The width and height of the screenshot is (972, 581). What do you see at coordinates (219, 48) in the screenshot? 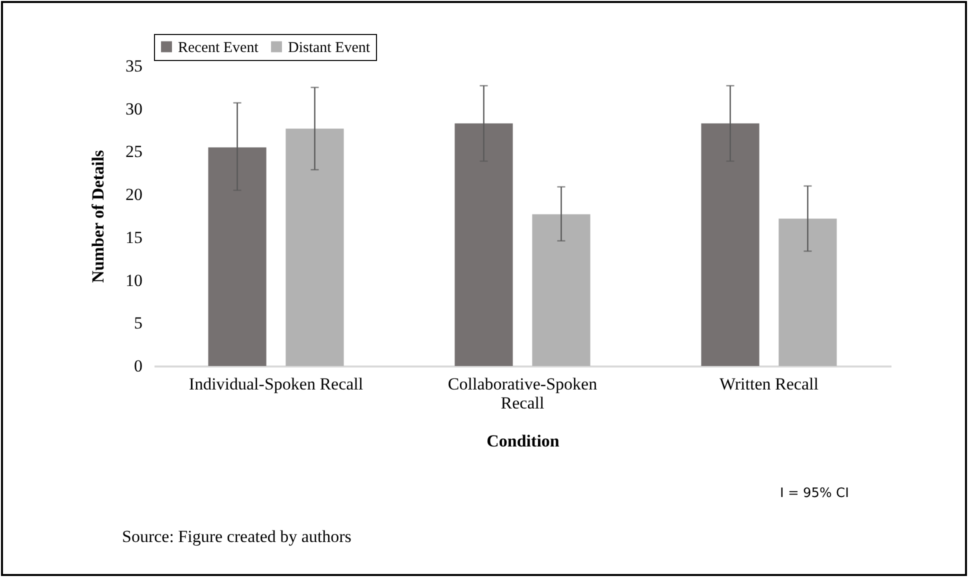
I see `legend-label: Recent Event` at bounding box center [219, 48].